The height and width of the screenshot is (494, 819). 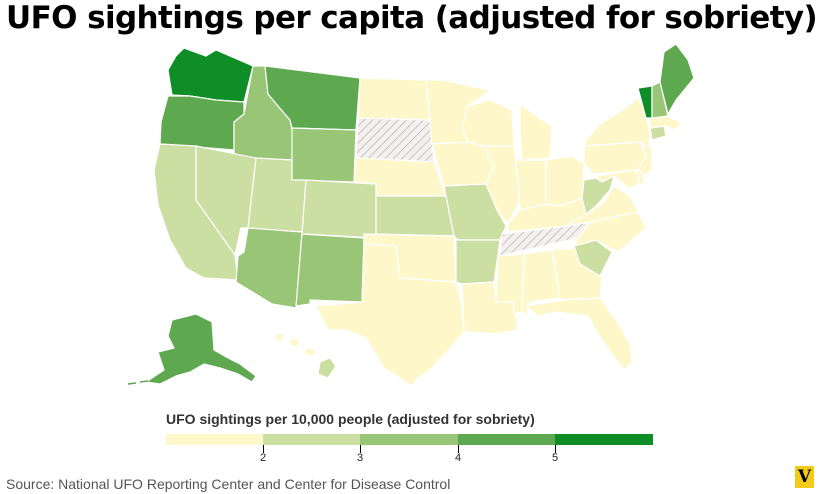 I want to click on state-IN, so click(x=531, y=185).